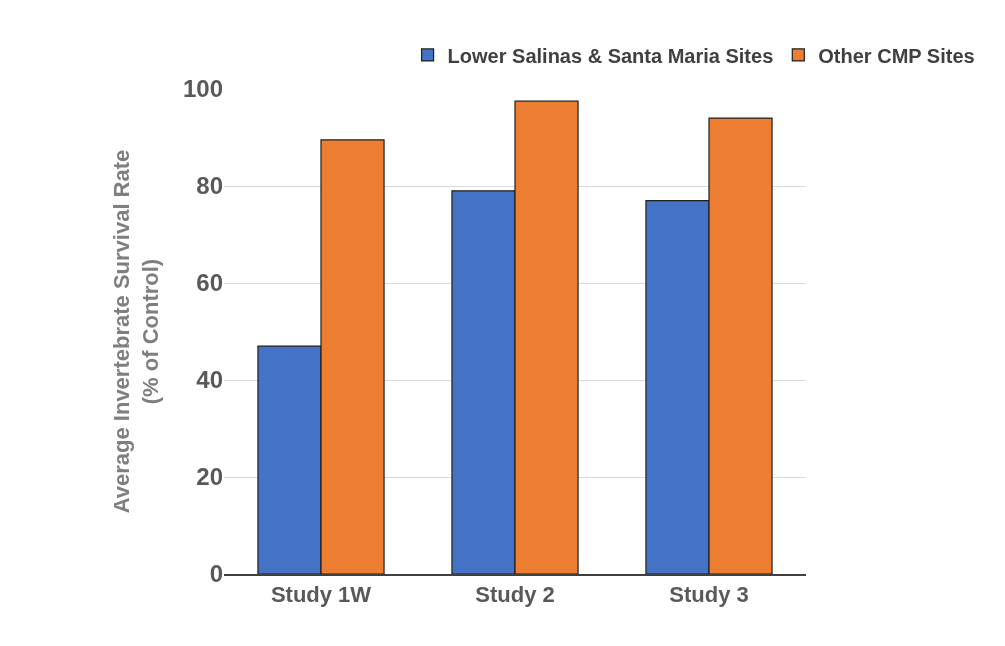 This screenshot has width=1005, height=646. I want to click on y-tick-label: 80, so click(209, 186).